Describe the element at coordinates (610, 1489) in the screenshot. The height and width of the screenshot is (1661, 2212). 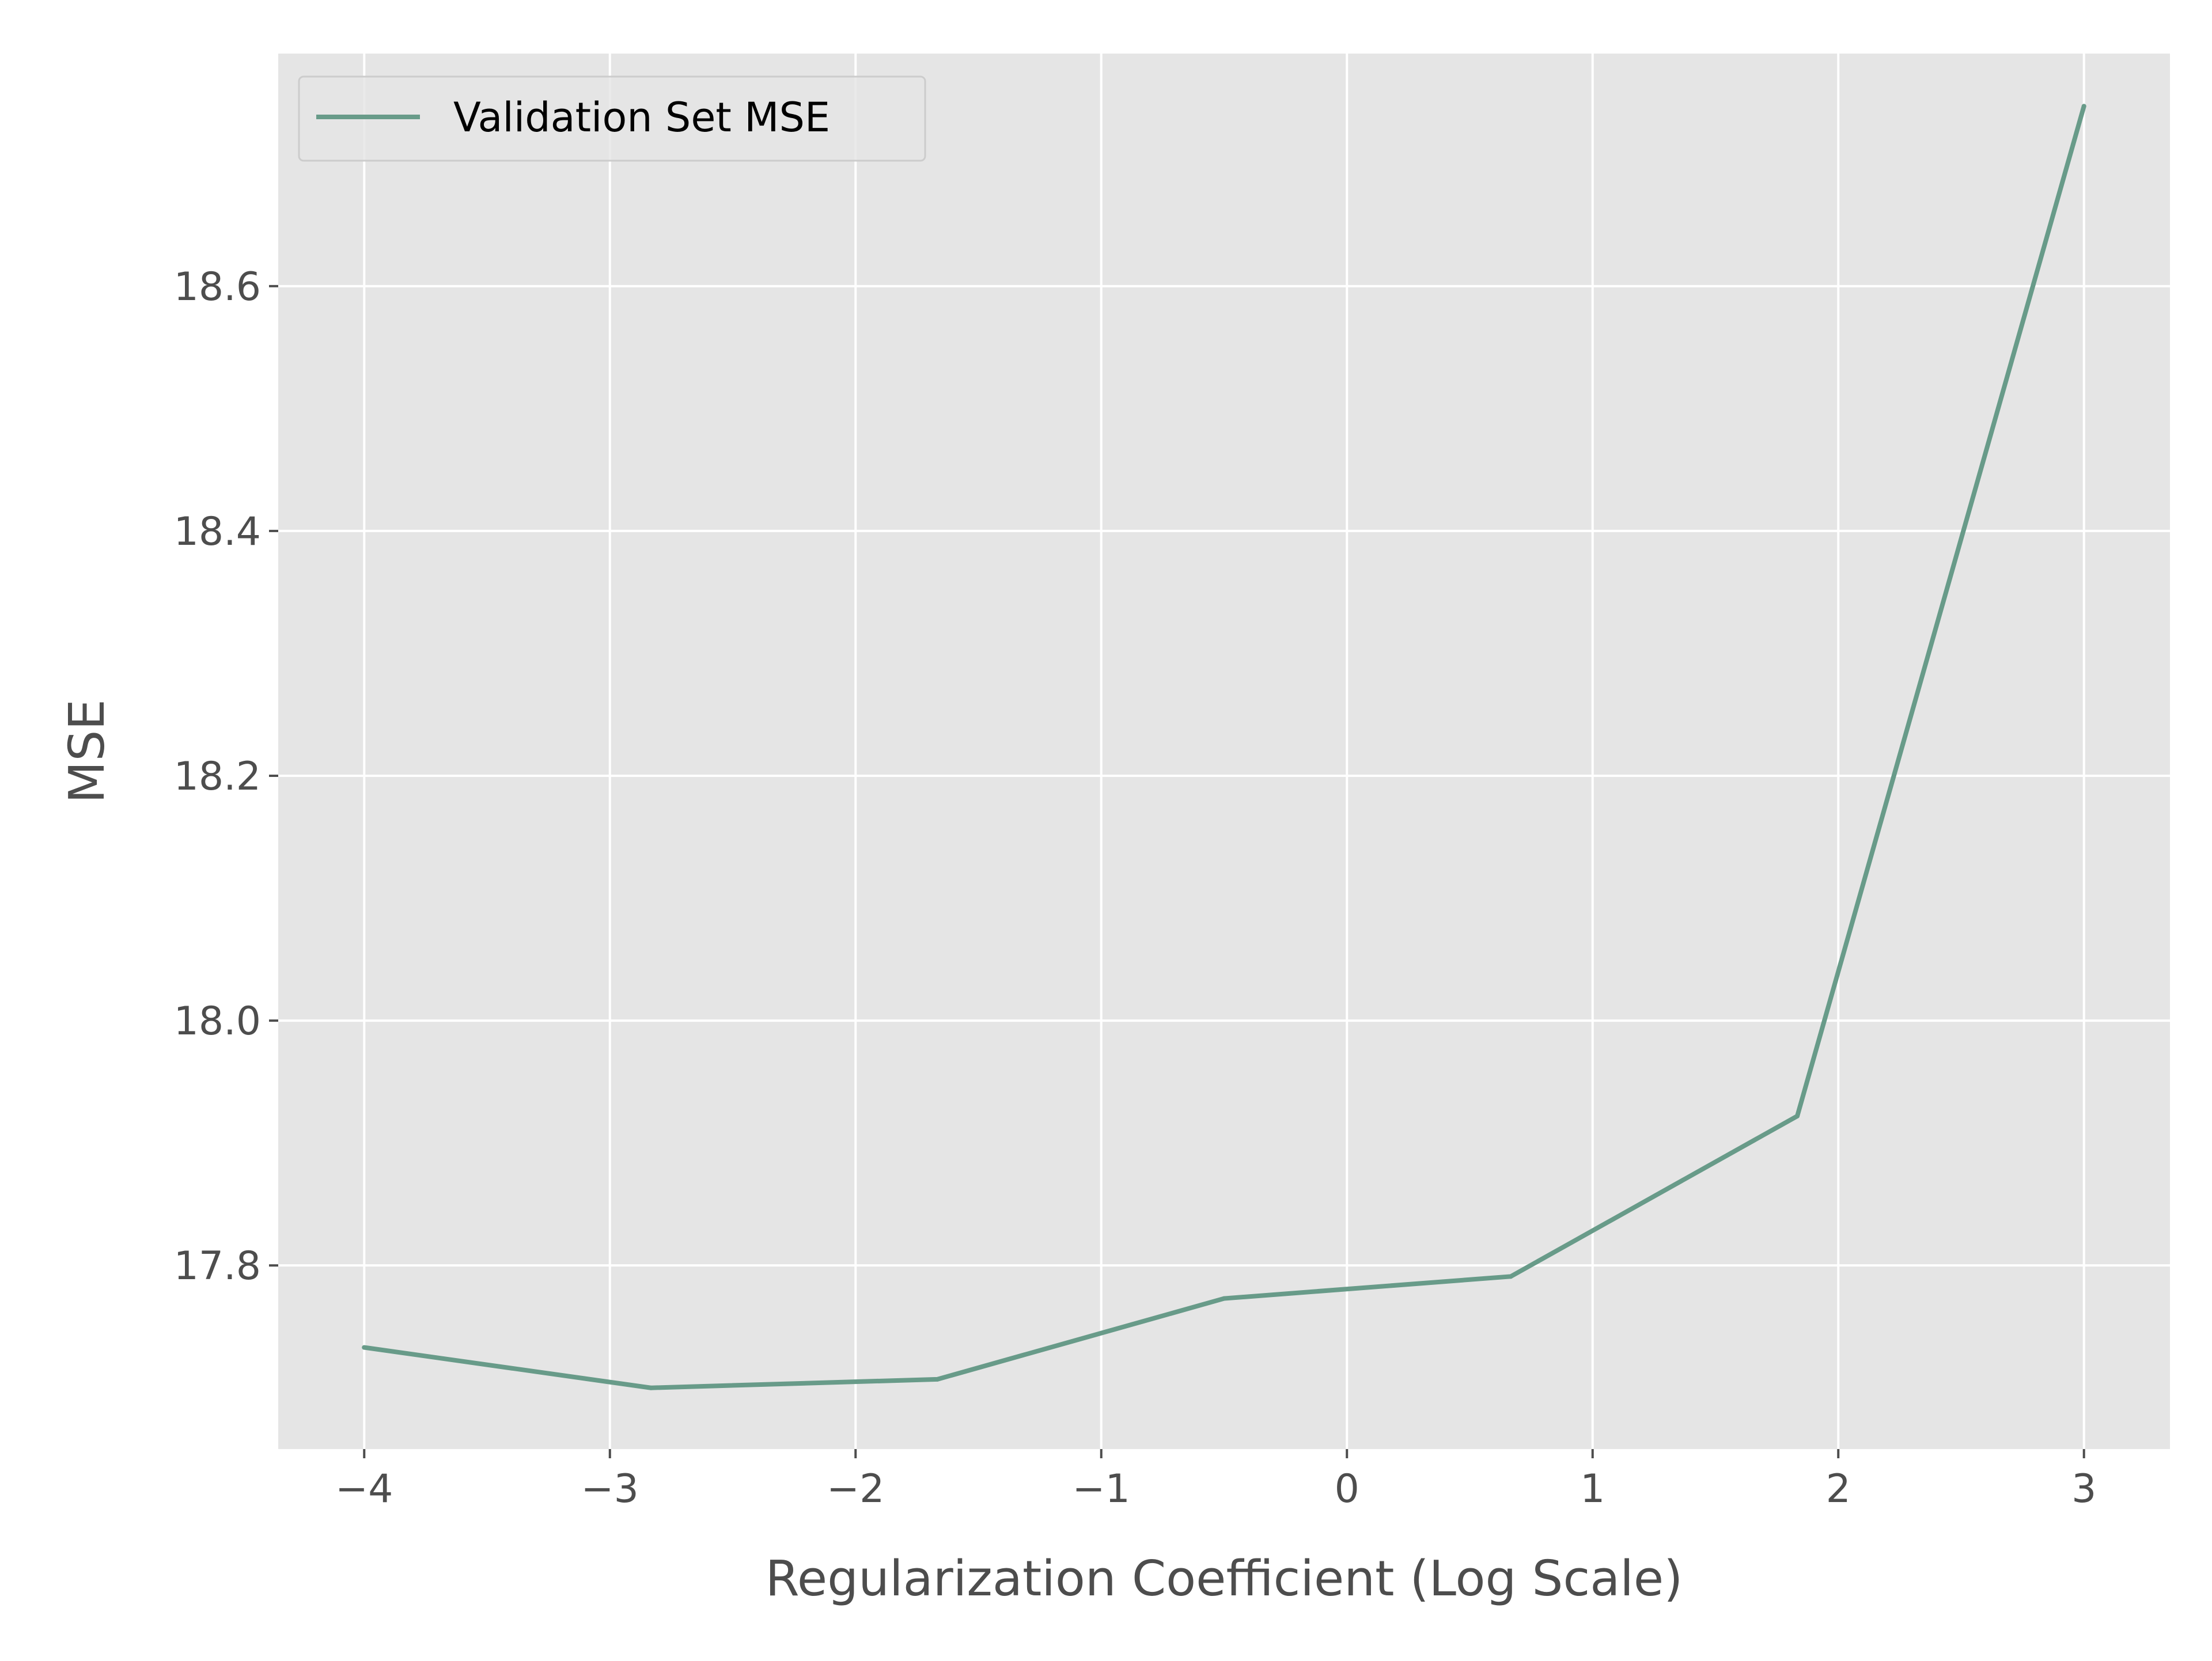
I see `x-tick-label: −3` at that location.